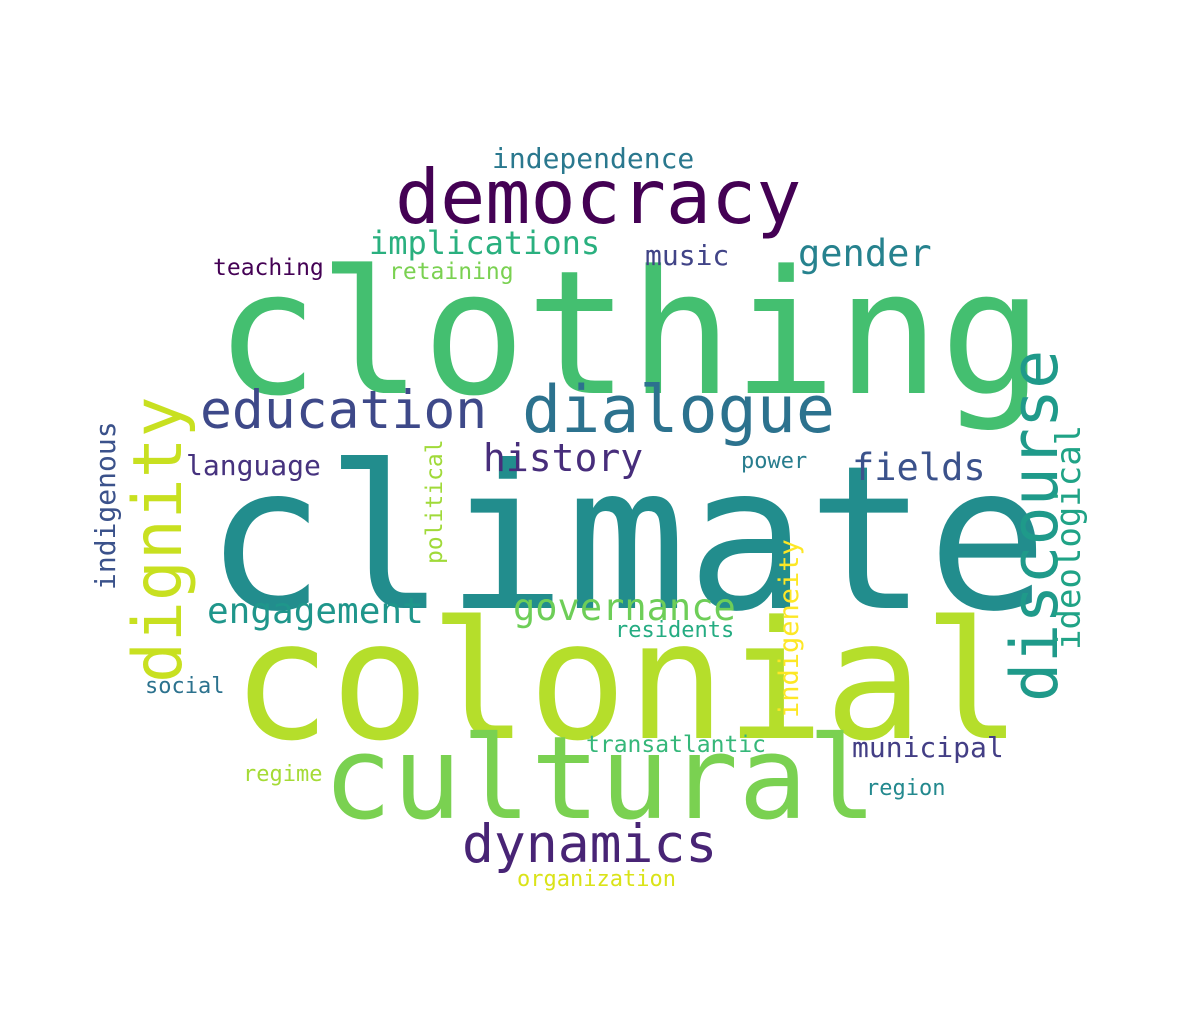 This screenshot has width=1190, height=1028. I want to click on word-music: music, so click(687, 255).